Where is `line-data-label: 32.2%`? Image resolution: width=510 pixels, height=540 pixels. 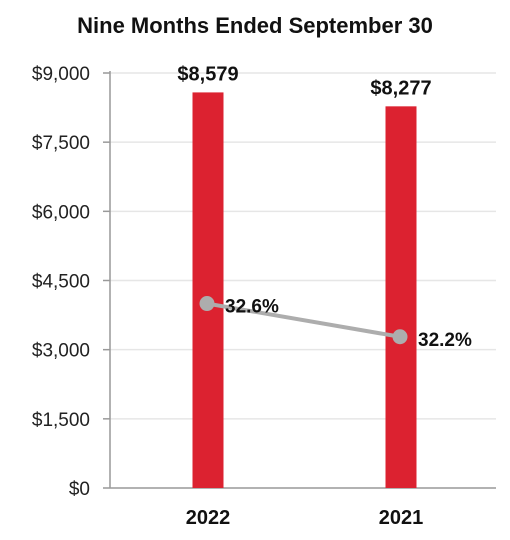 line-data-label: 32.2% is located at coordinates (445, 340).